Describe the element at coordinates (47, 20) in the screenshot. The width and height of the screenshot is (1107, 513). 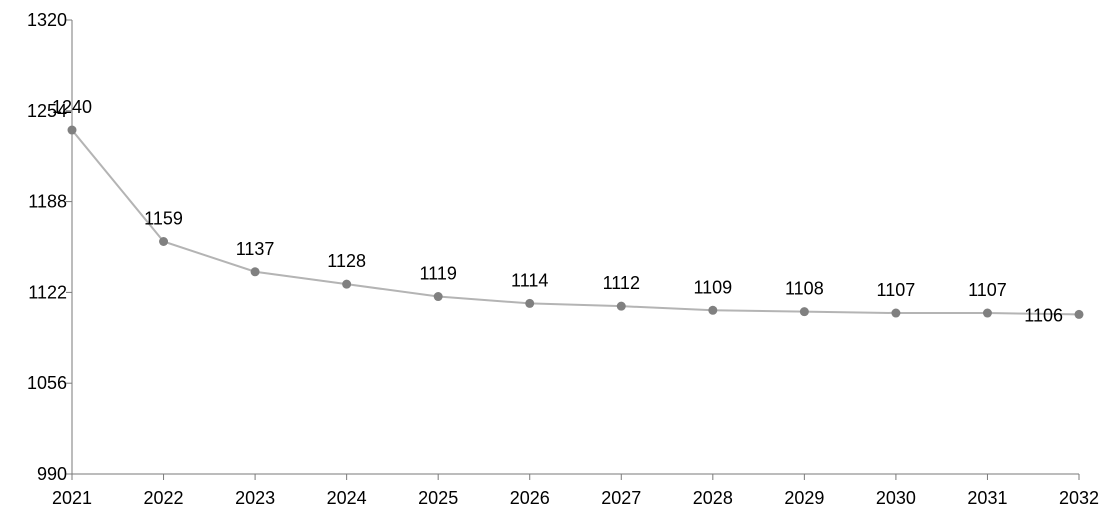
I see `y-tick-label: 1320` at that location.